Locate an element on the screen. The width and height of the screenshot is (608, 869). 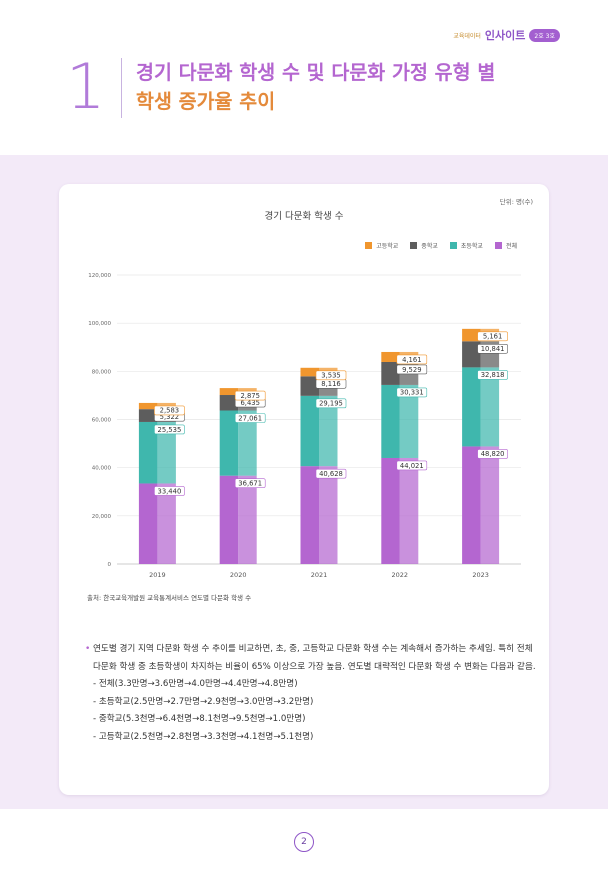
data-label: 3,535 is located at coordinates (330, 376).